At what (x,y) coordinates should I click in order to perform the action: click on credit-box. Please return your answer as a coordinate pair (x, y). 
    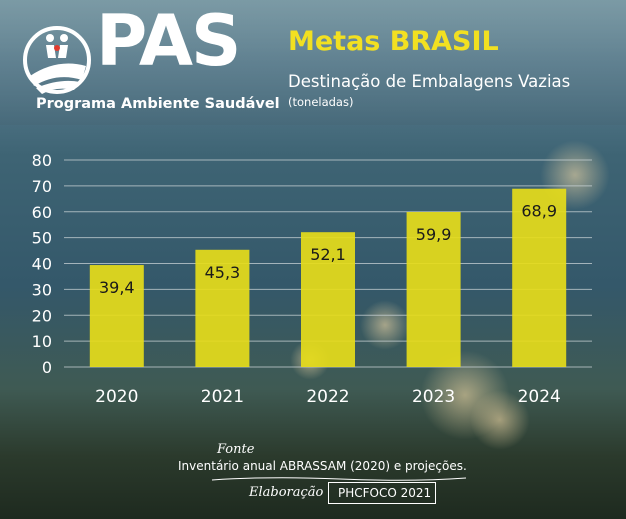
    Looking at the image, I should click on (382, 493).